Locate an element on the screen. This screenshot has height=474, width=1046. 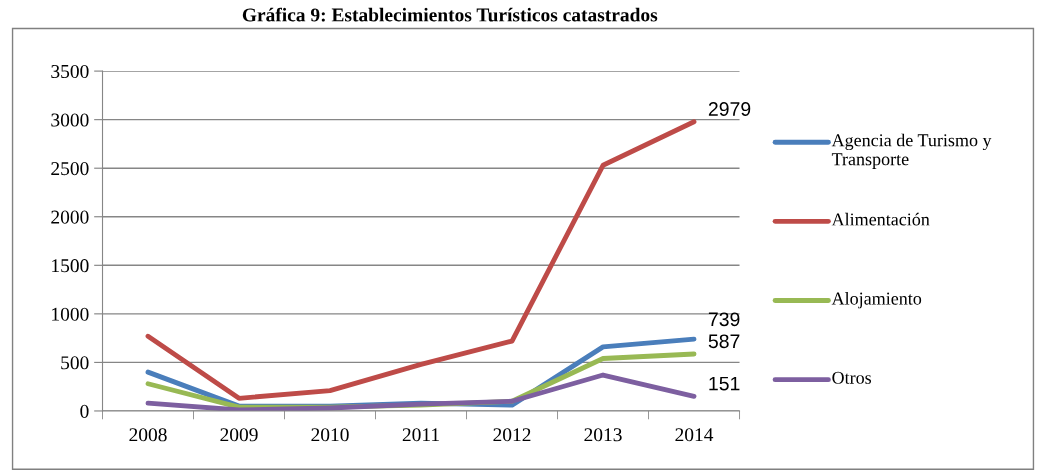
x-tick-label: 2012 is located at coordinates (512, 435).